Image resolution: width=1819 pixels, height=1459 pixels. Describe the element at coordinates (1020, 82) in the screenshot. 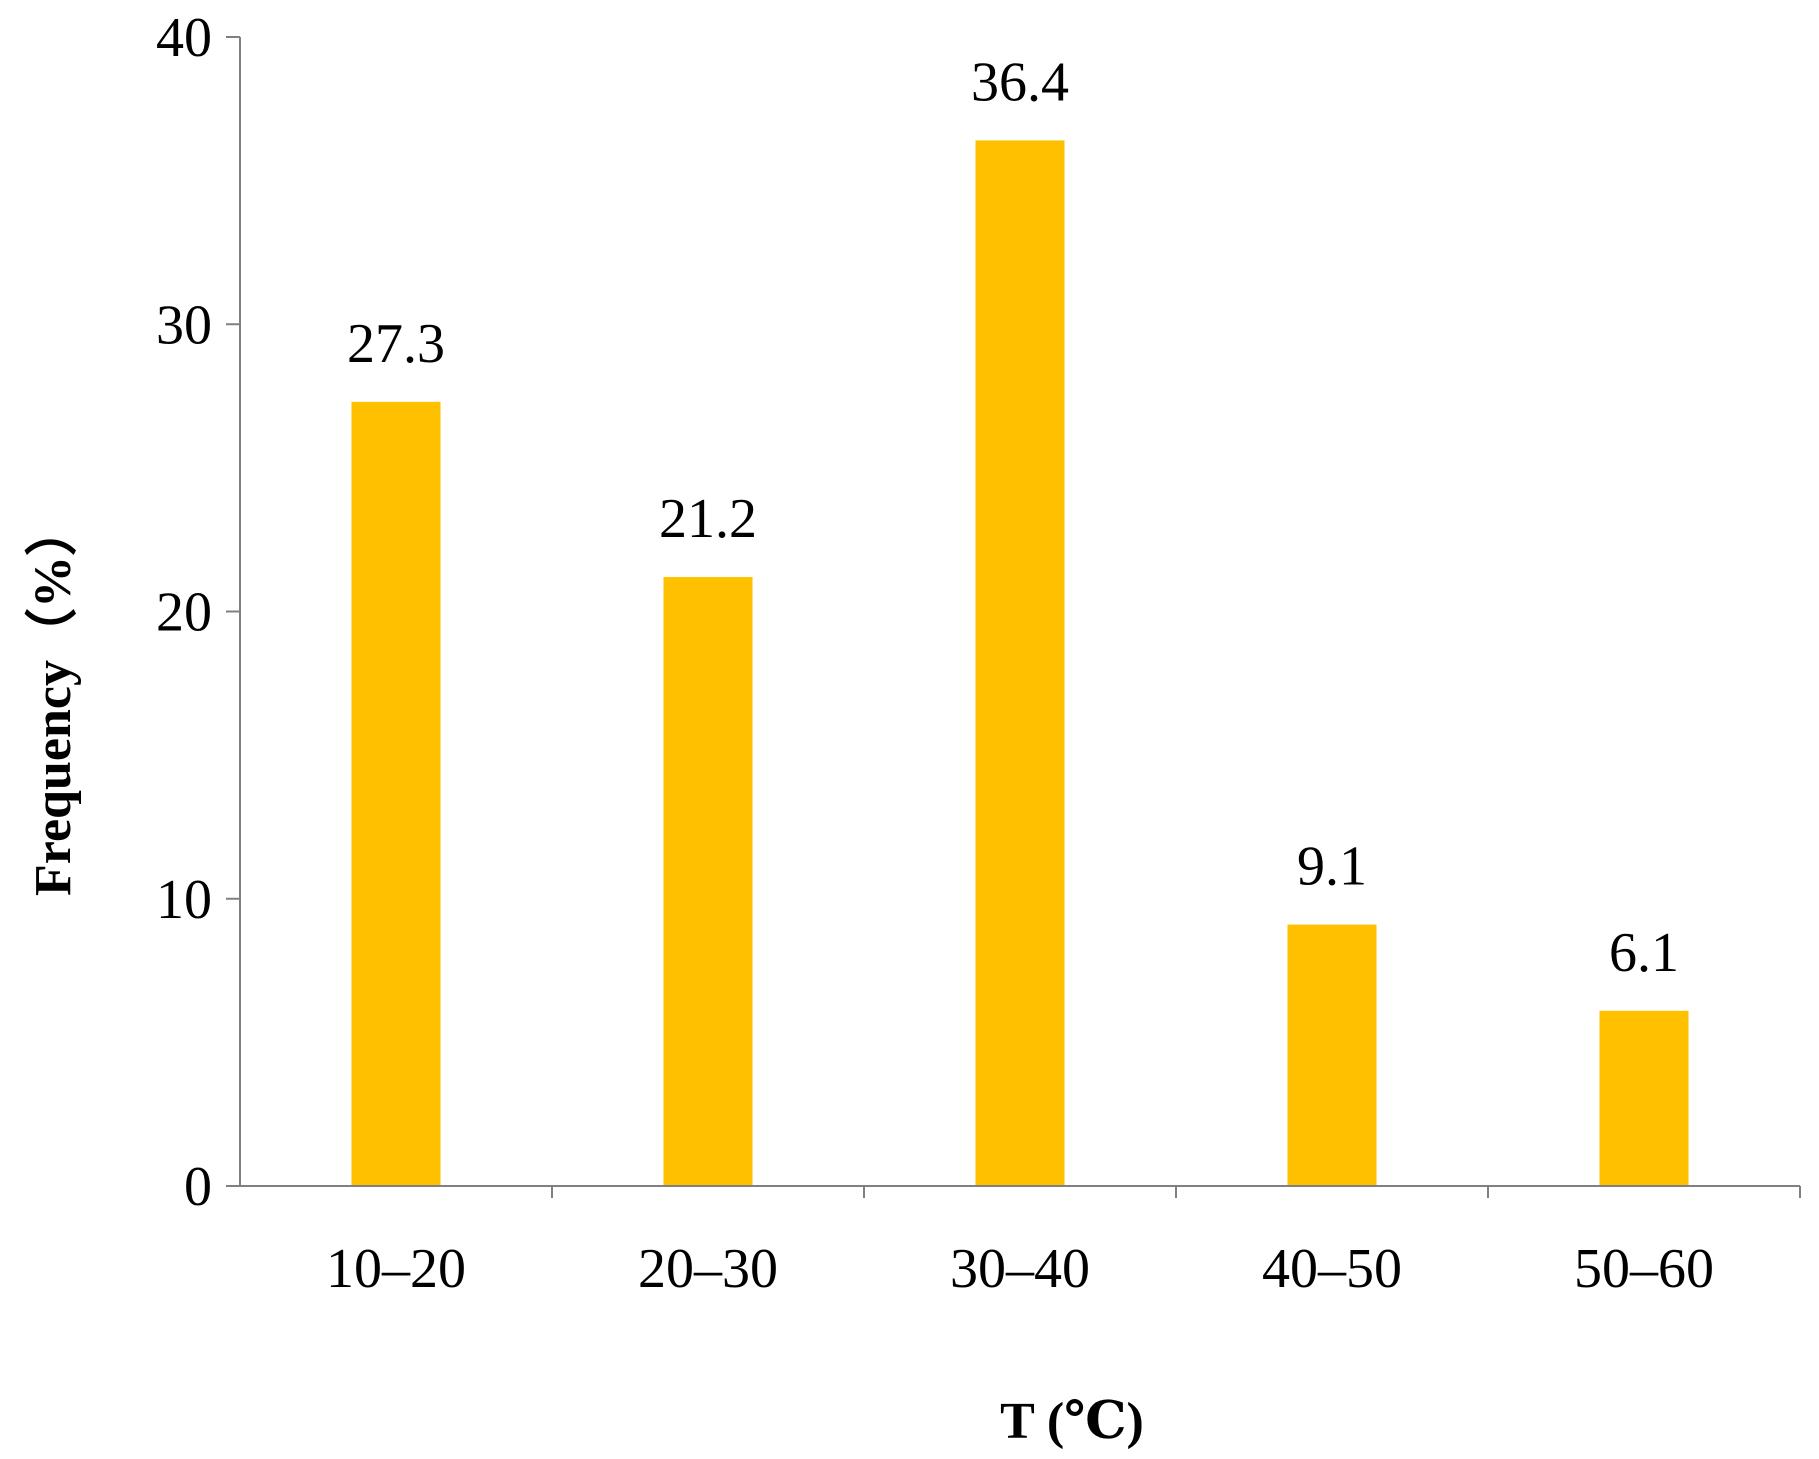

I see `bar-value-label: 36.4` at that location.